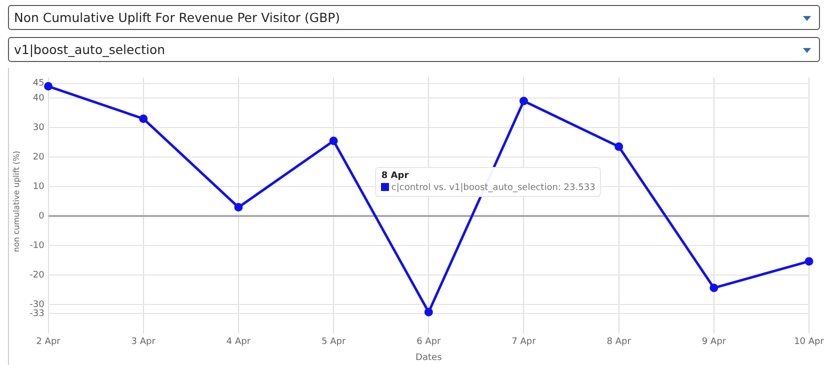 The height and width of the screenshot is (365, 827). What do you see at coordinates (714, 342) in the screenshot?
I see `x-tick-label: 9 Apr` at bounding box center [714, 342].